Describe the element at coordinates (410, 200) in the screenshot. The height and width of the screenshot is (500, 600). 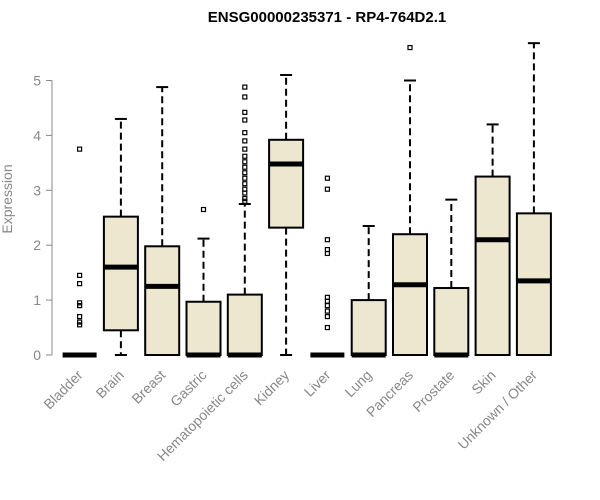
I see `box-pancreas` at that location.